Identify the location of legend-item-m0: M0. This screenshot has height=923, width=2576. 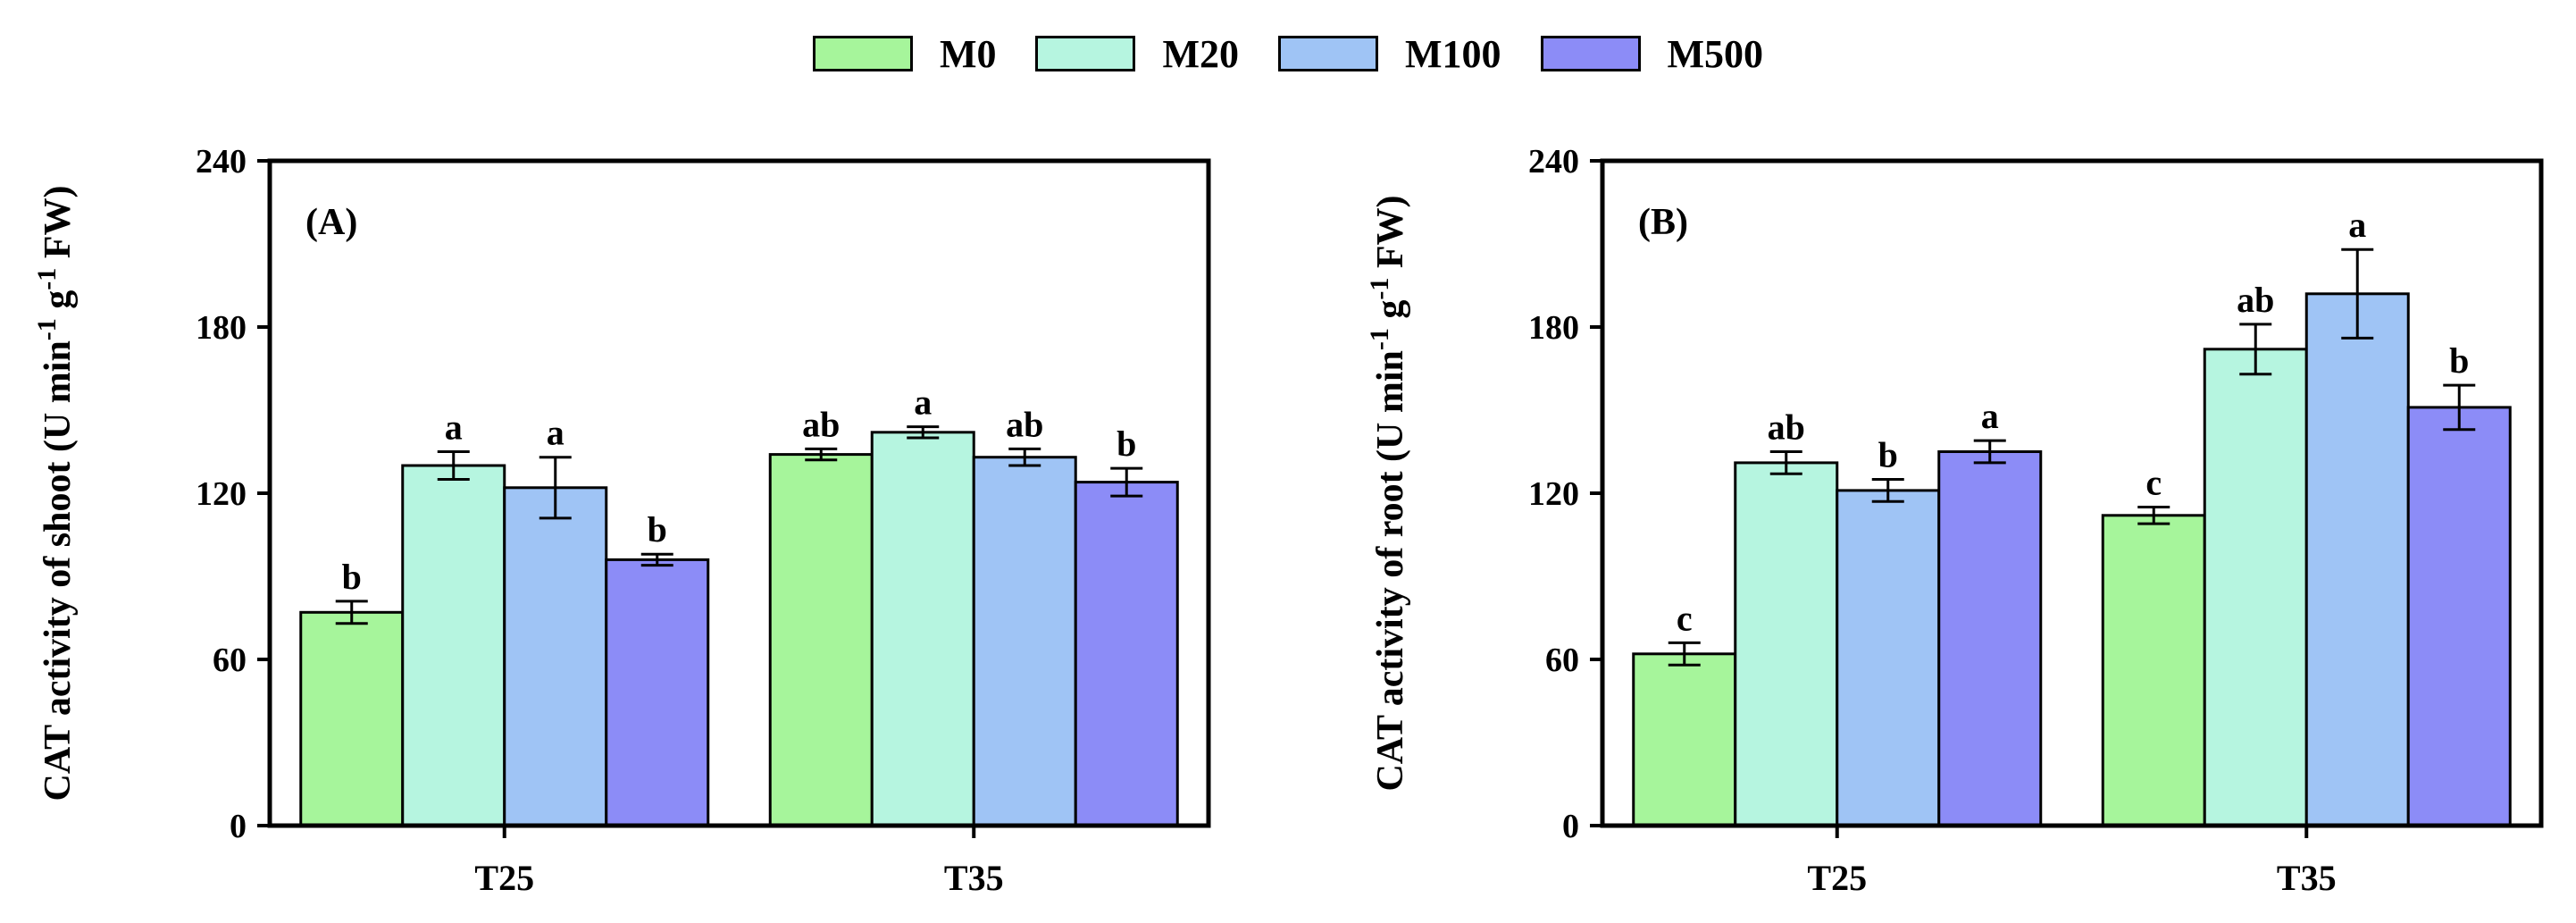
(905, 54).